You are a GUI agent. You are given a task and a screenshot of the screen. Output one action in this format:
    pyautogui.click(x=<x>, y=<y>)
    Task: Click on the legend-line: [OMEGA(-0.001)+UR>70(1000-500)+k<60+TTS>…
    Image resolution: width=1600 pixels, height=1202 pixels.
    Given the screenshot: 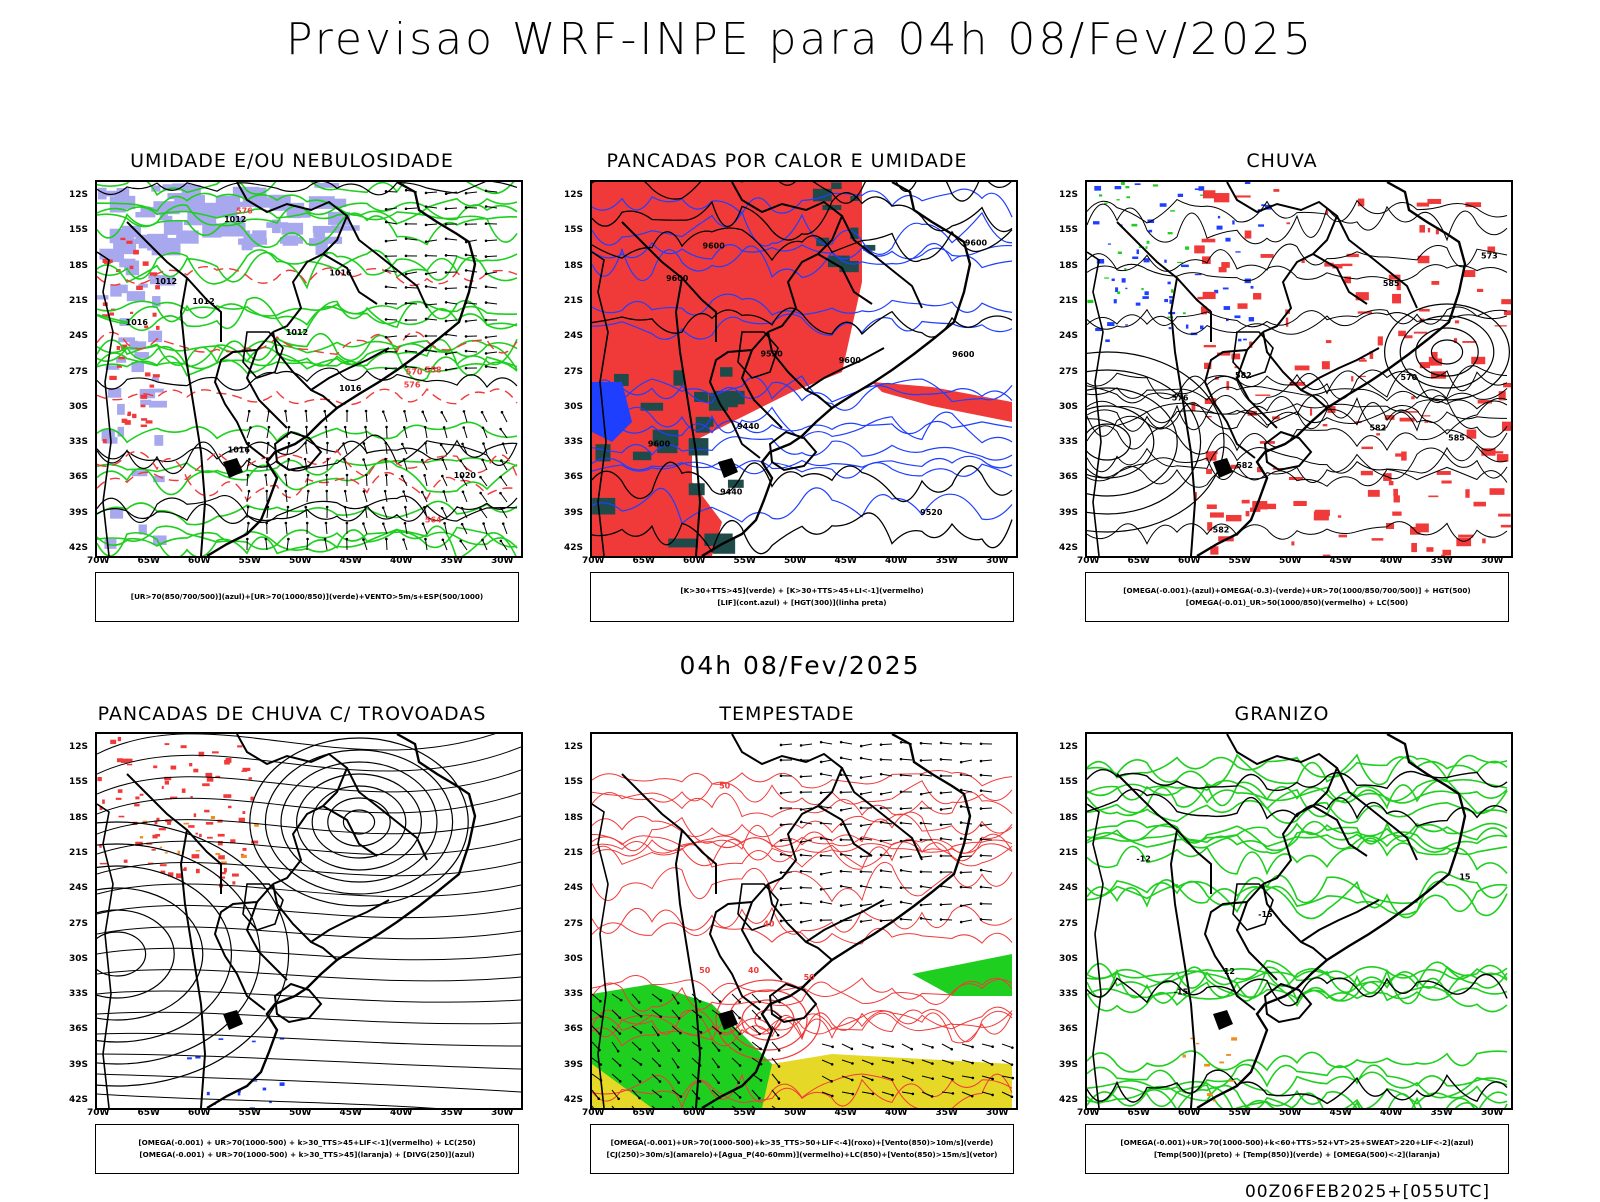 What is the action you would take?
    pyautogui.click(x=1297, y=1143)
    